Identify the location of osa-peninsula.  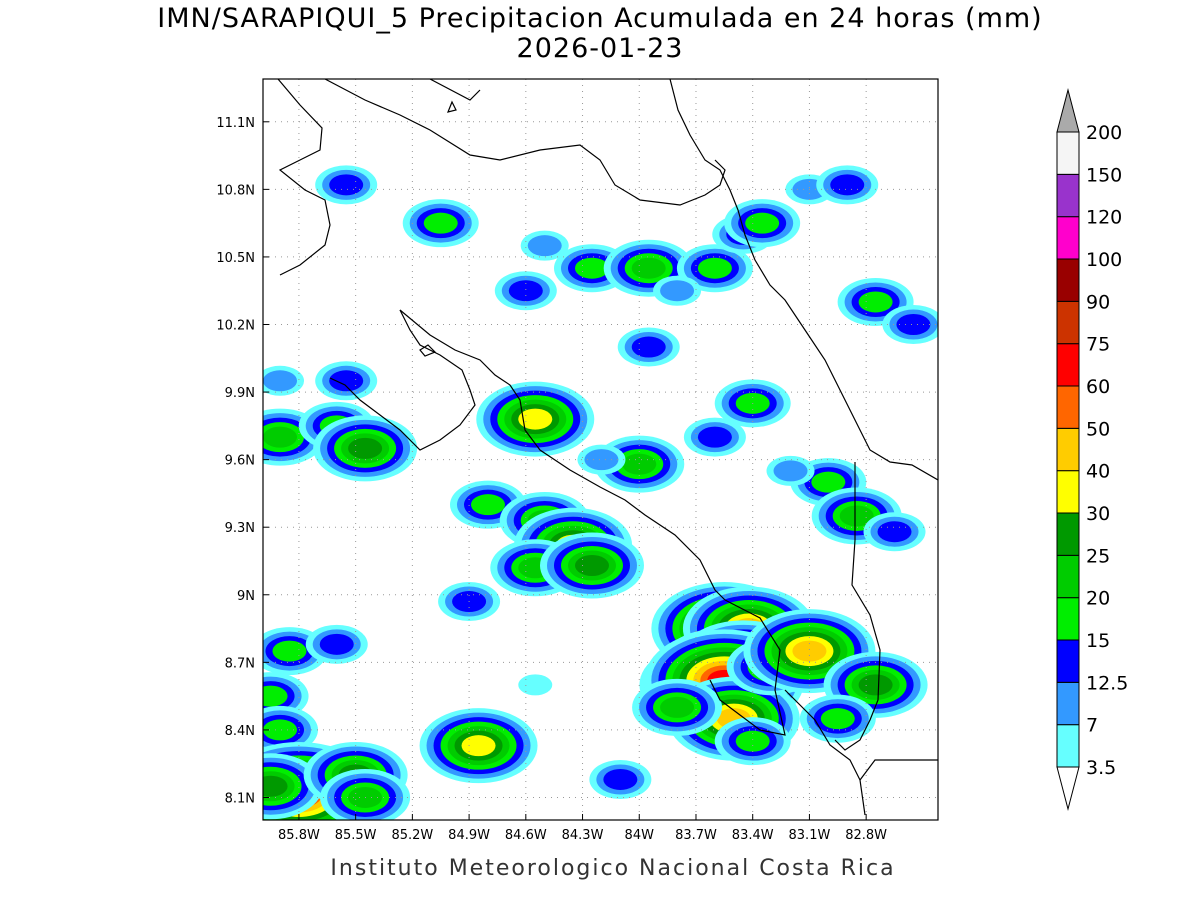
(747, 667).